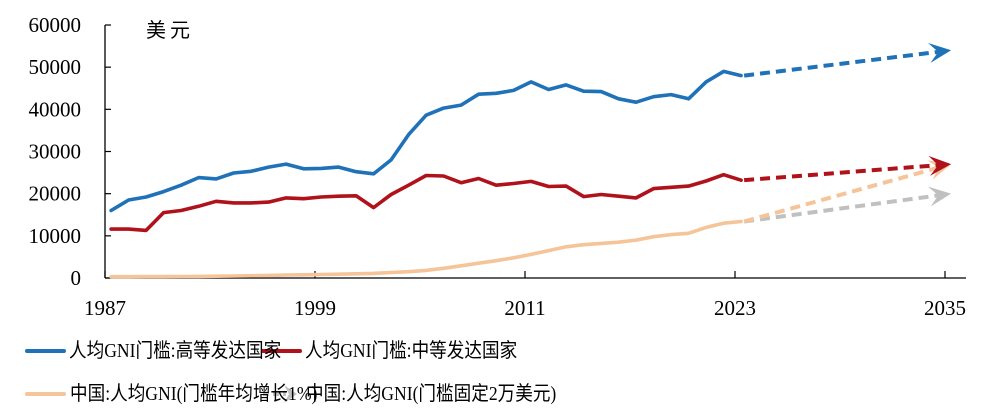 The width and height of the screenshot is (1008, 418). Describe the element at coordinates (55, 25) in the screenshot. I see `y-tick-label: 60000` at that location.